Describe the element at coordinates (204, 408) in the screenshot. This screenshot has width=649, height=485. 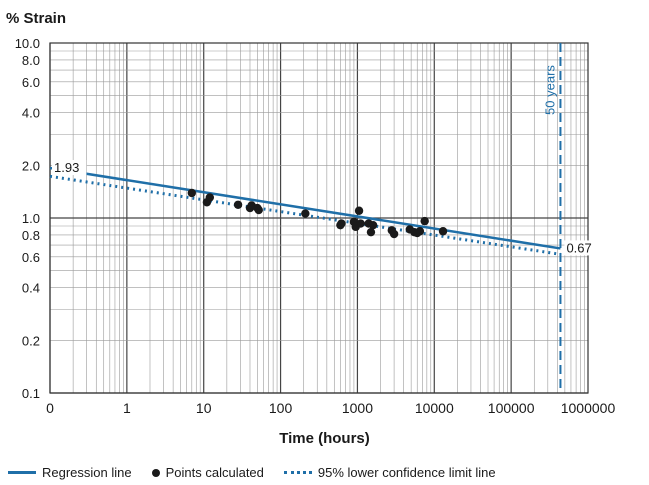
I see `x-tick-label: 10` at that location.